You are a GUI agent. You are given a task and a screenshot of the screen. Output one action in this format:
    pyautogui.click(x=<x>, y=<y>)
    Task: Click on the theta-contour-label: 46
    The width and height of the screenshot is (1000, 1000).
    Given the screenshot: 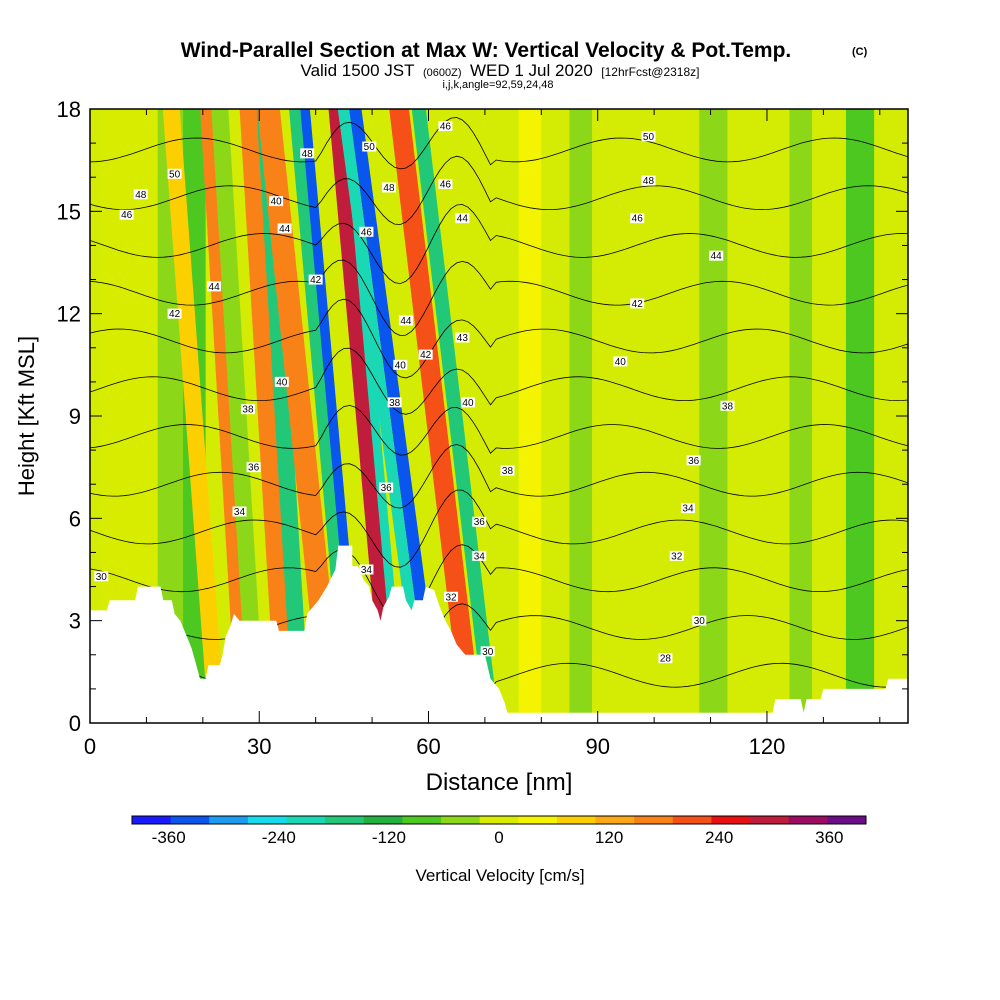 What is the action you would take?
    pyautogui.click(x=637, y=219)
    